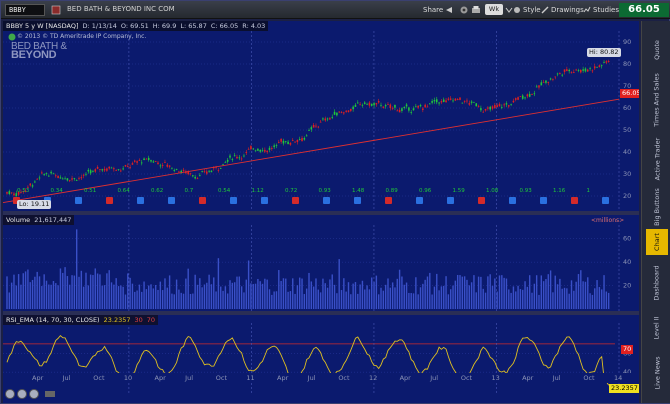  I want to click on earnings-value: 0.51, so click(90, 191).